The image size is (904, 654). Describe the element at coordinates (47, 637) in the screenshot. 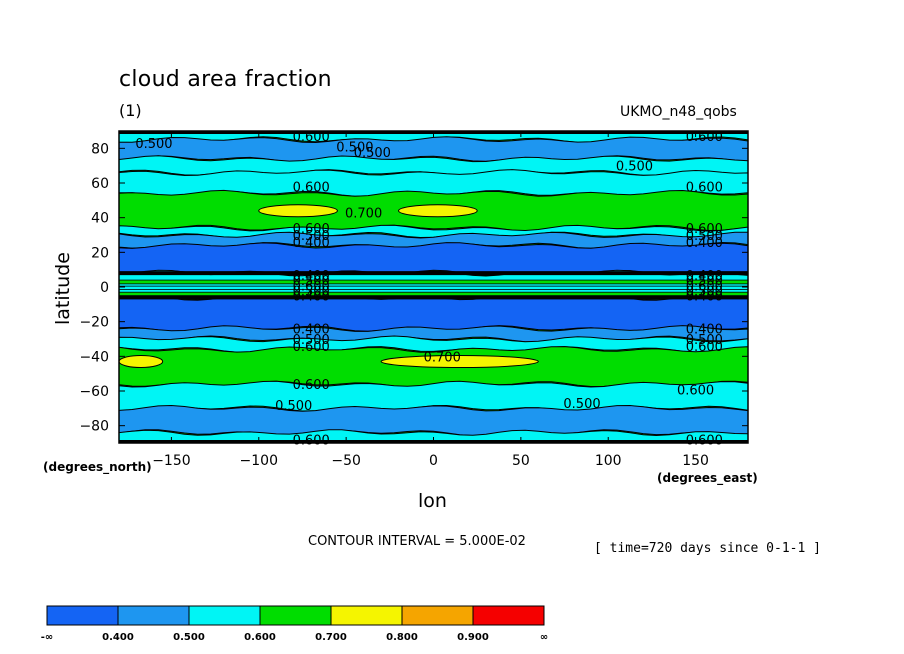

I see `colorbar-label: -∞` at that location.